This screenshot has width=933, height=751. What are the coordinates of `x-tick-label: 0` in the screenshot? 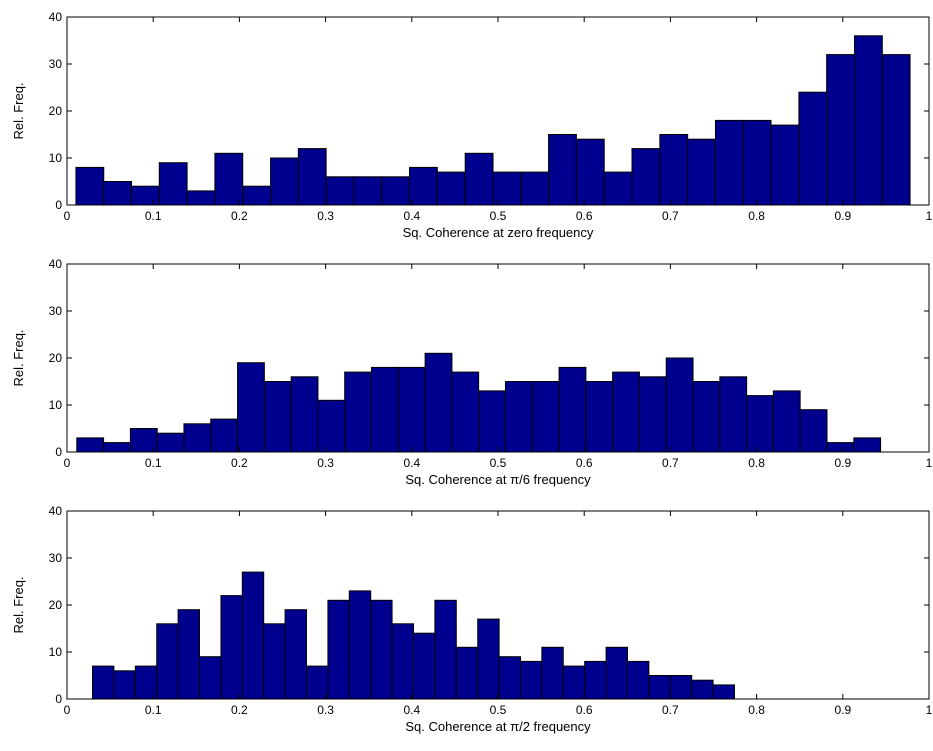 It's located at (67, 710).